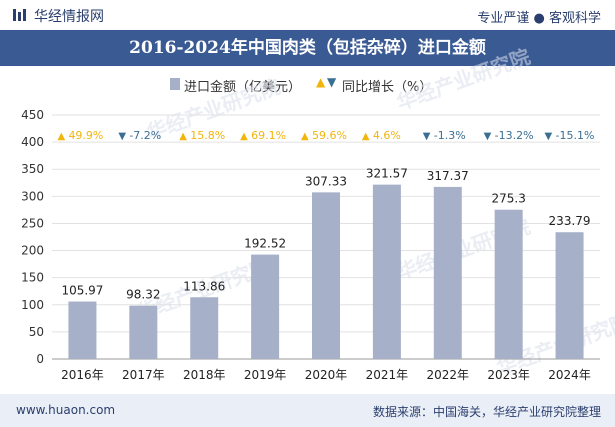 The image size is (615, 427). What do you see at coordinates (143, 375) in the screenshot?
I see `x-tick-label: 2017年` at bounding box center [143, 375].